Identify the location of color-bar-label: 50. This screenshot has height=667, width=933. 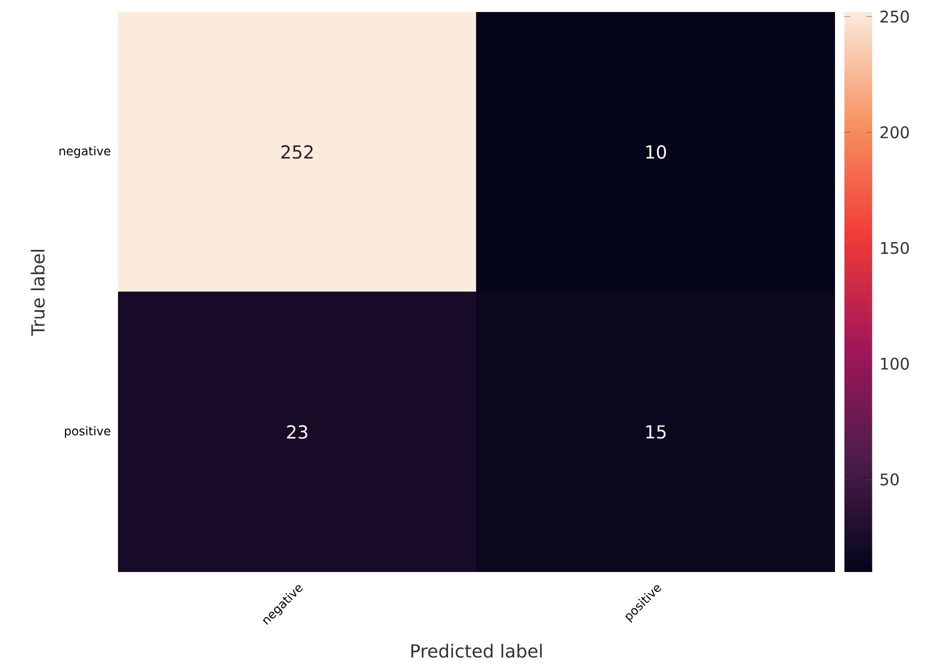
(889, 479).